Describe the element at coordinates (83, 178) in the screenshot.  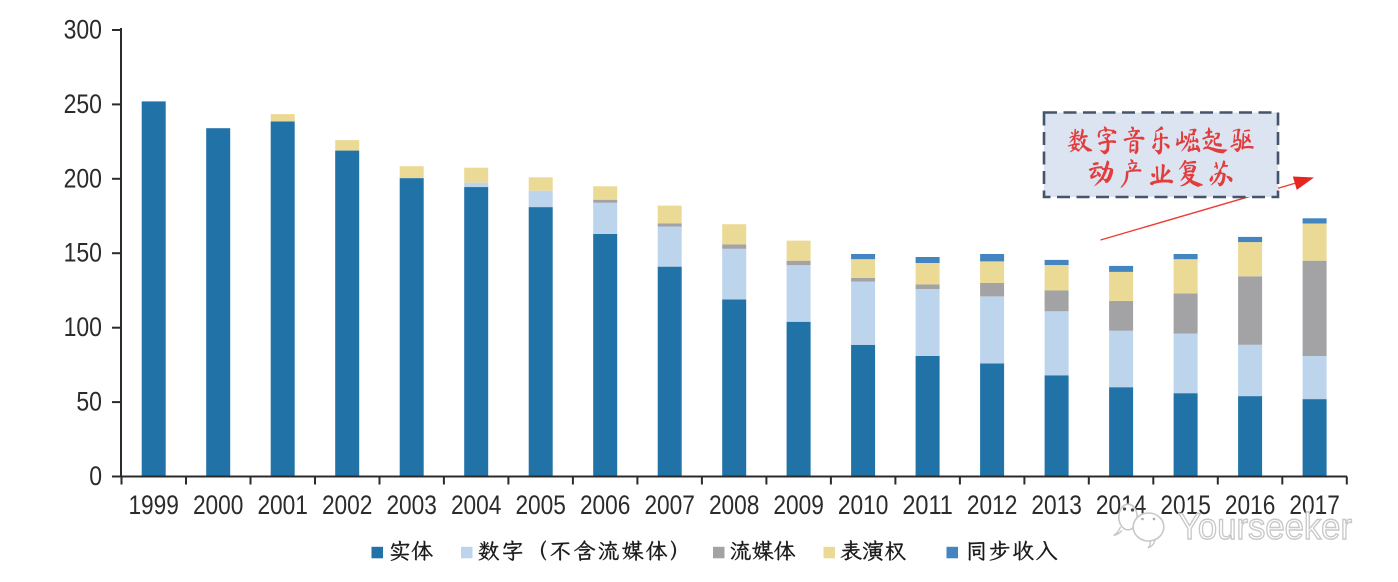
I see `svg-text: 200` at that location.